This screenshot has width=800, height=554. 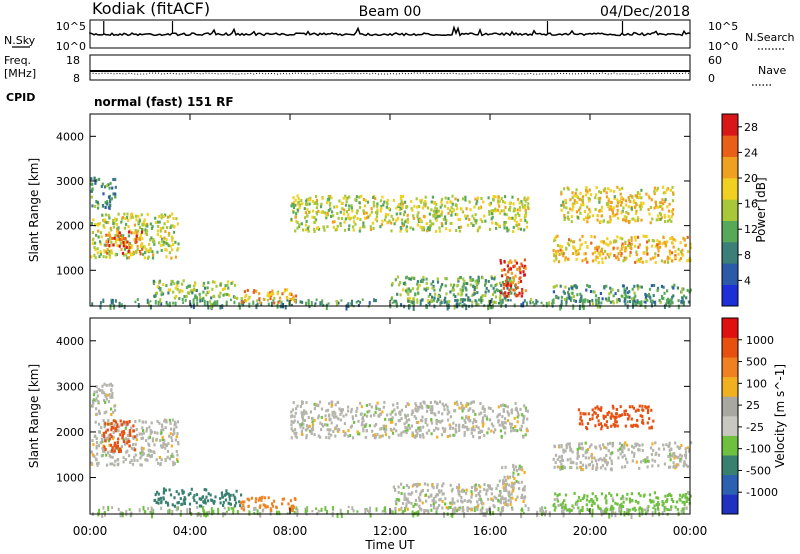 What do you see at coordinates (73, 60) in the screenshot?
I see `freq-tick-top: 18` at bounding box center [73, 60].